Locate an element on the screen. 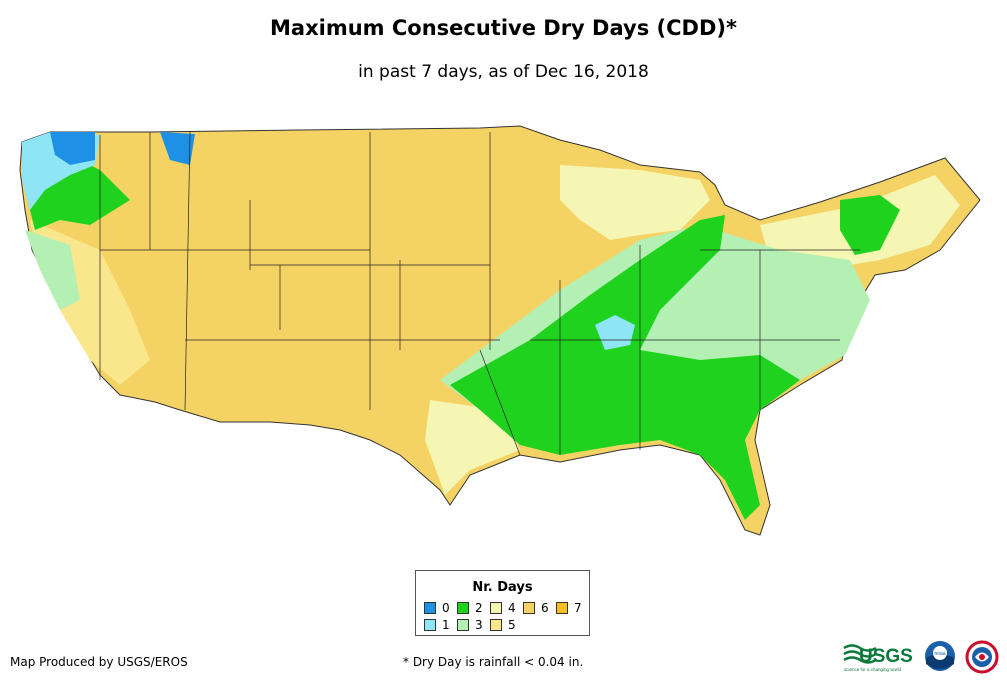 This screenshot has width=1007, height=691. zone-3-days is located at coordinates (52, 270).